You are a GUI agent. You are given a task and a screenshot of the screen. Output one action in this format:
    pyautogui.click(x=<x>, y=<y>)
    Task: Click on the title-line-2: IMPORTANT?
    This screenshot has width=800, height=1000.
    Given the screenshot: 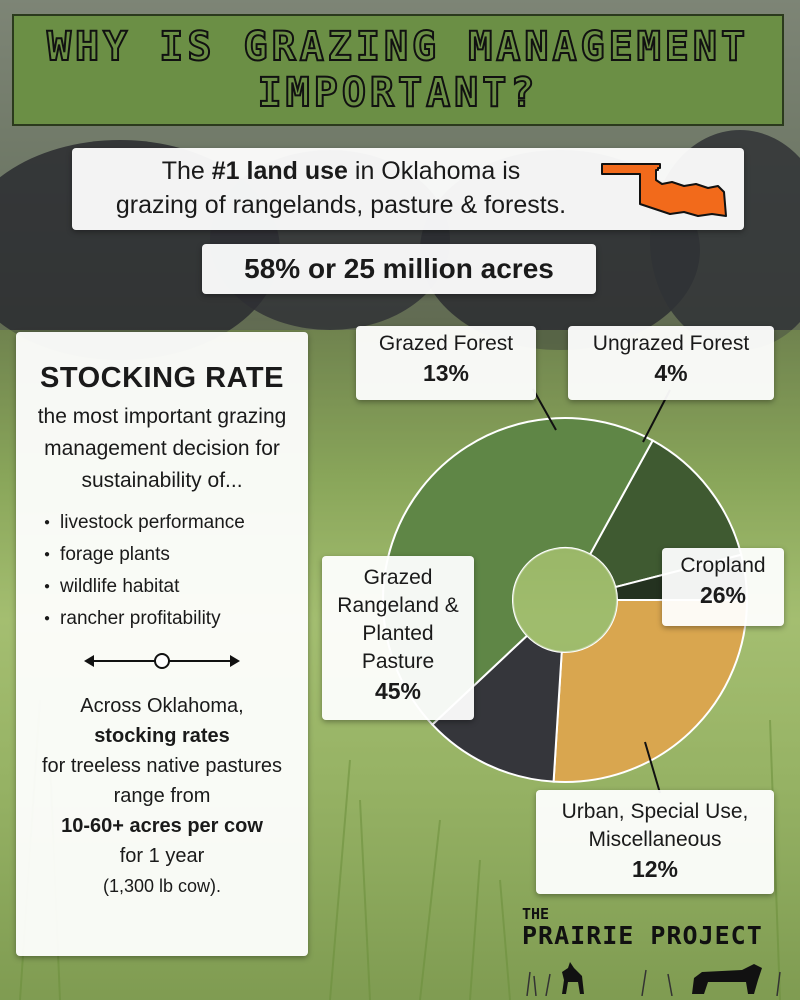 What is the action you would take?
    pyautogui.click(x=398, y=93)
    